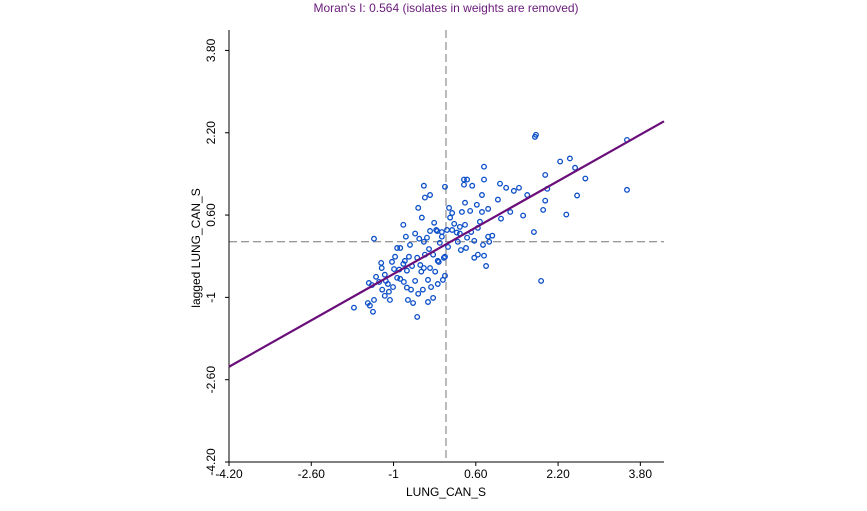  I want to click on y-tick-label: 2.20, so click(211, 133).